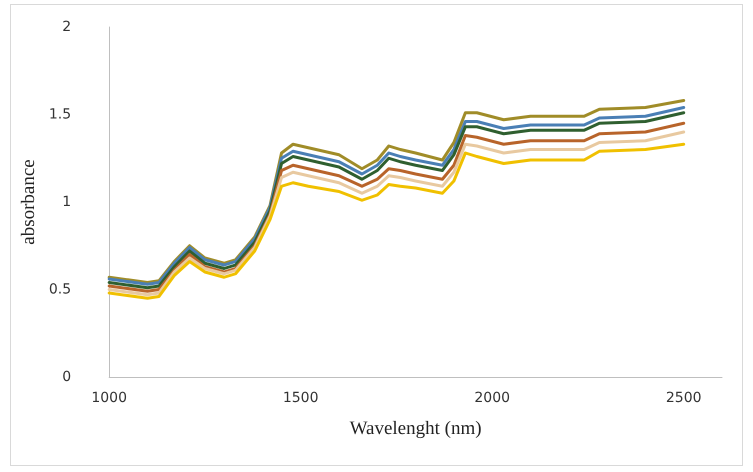 Image resolution: width=753 pixels, height=472 pixels. I want to click on y-tick-label: 0.5, so click(60, 290).